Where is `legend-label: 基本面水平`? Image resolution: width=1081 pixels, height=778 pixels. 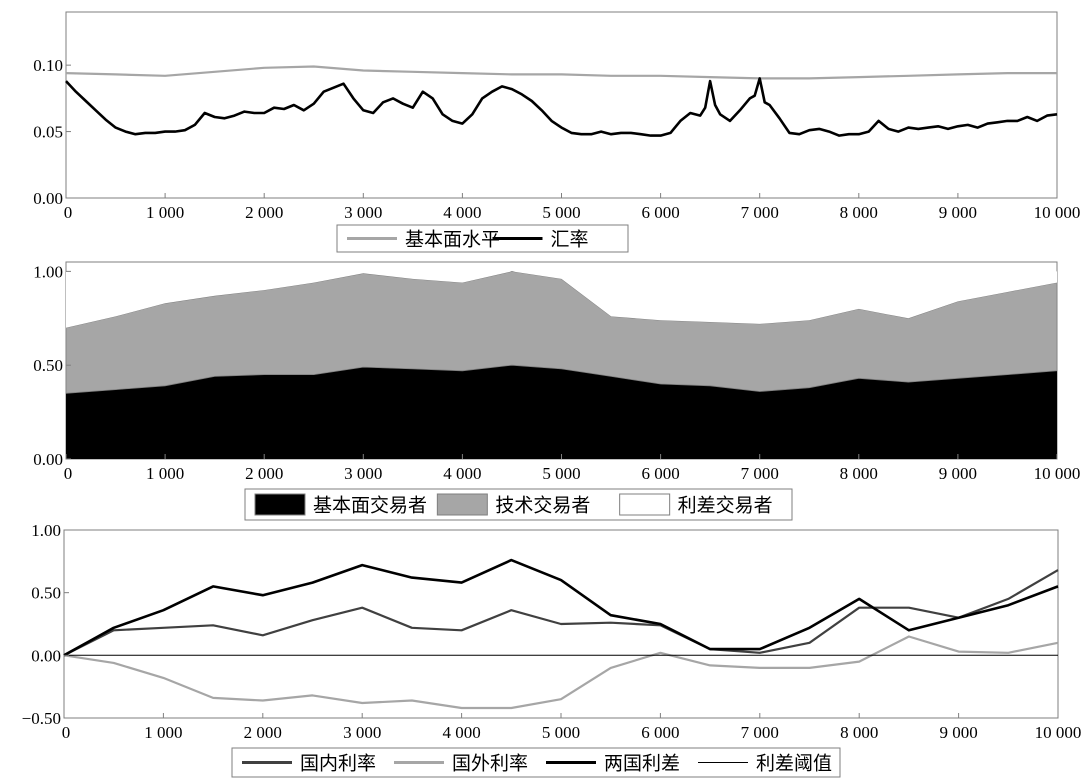 legend-label: 基本面水平 is located at coordinates (452, 240).